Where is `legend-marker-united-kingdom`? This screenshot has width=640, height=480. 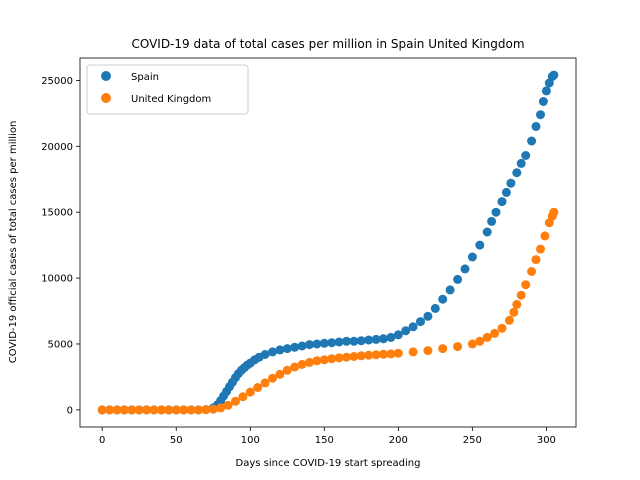 legend-marker-united-kingdom is located at coordinates (106, 98).